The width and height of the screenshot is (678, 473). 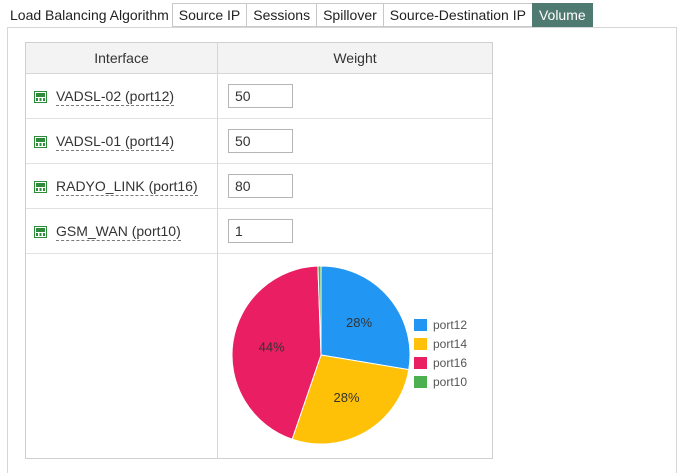 I want to click on table-row: RADYO_LINK (port16), so click(x=259, y=186).